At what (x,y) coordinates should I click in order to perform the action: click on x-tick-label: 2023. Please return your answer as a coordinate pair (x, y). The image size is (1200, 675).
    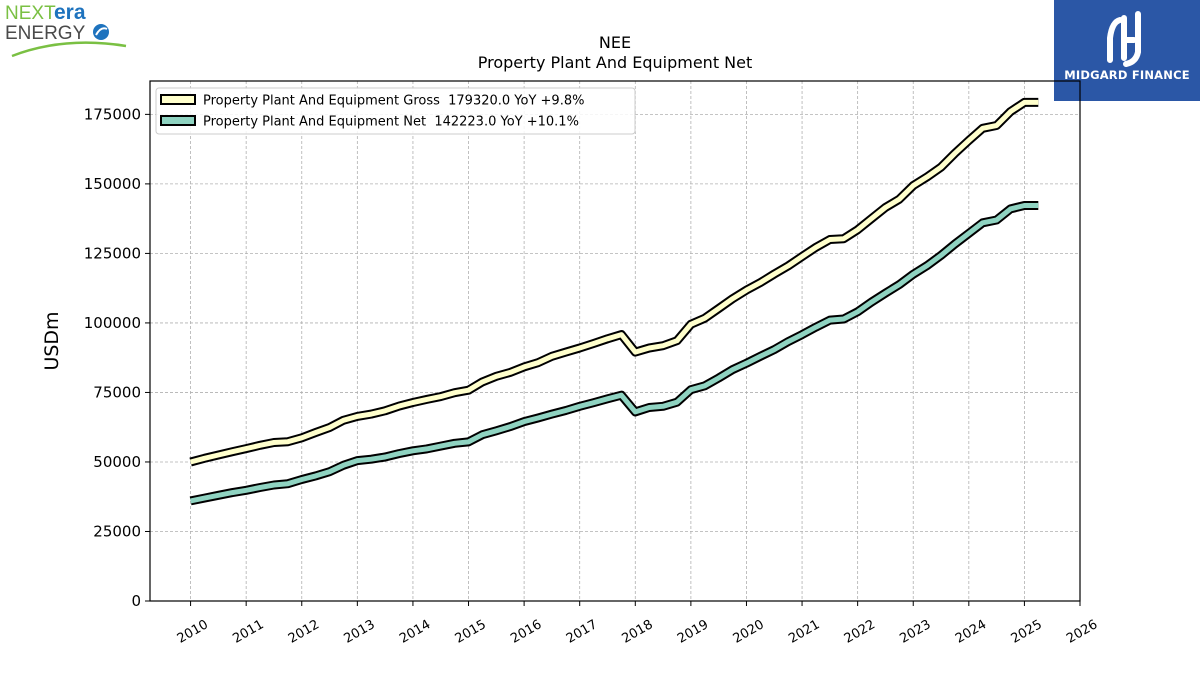
    Looking at the image, I should click on (915, 632).